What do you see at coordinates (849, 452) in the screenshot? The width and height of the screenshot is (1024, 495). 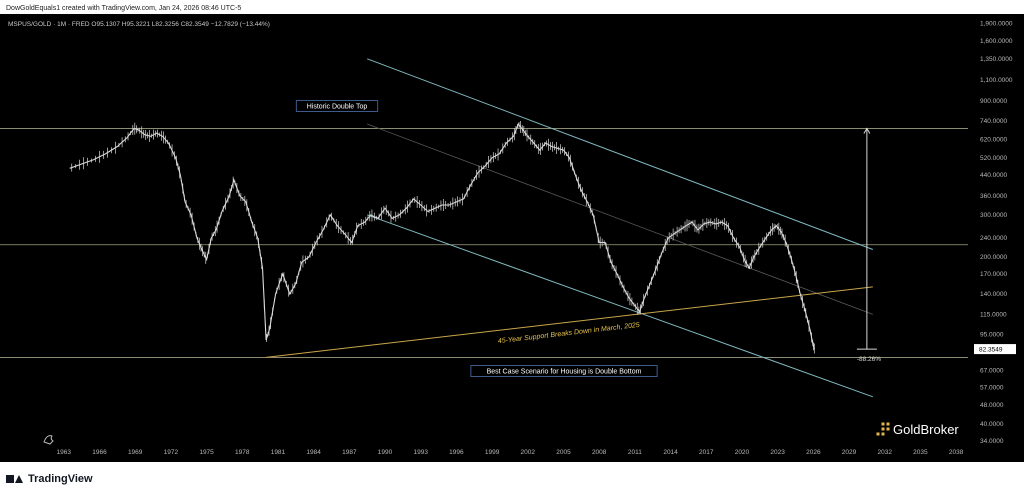 I see `x-tick-label: 2029` at bounding box center [849, 452].